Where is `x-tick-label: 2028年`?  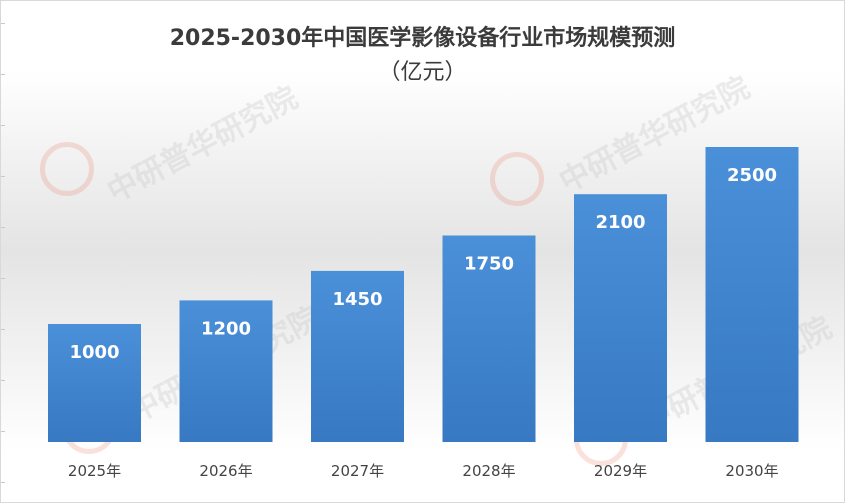 x-tick-label: 2028年 is located at coordinates (488, 471).